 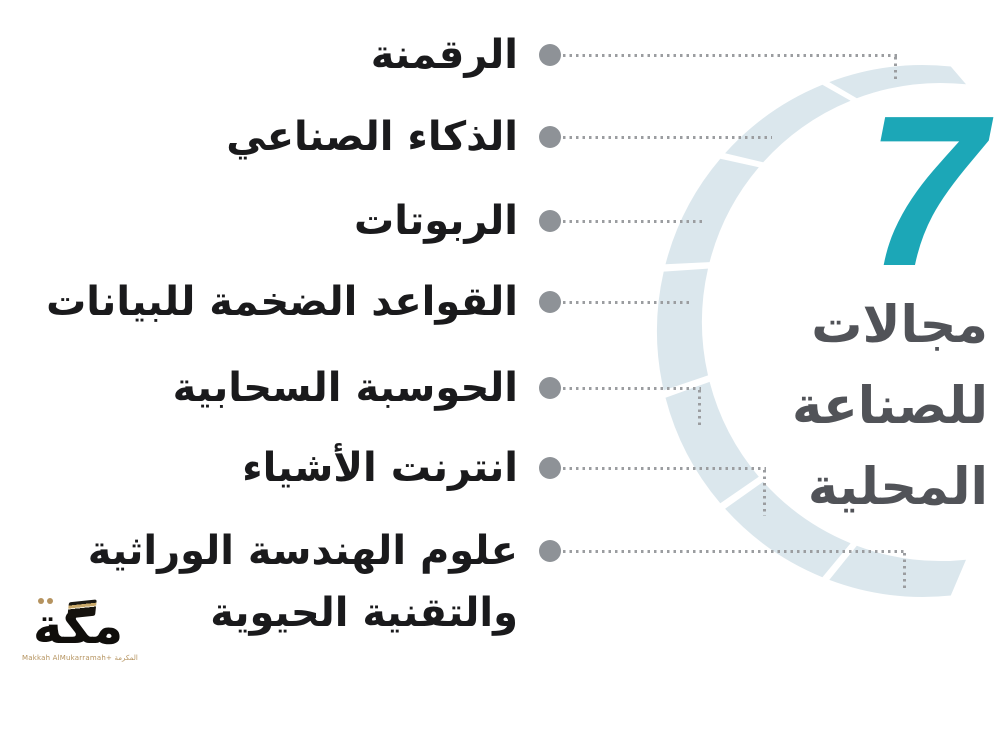 What do you see at coordinates (444, 55) in the screenshot?
I see `field-label: الرقمنة` at bounding box center [444, 55].